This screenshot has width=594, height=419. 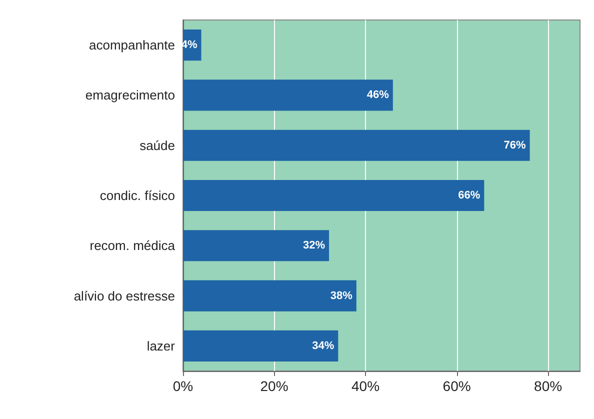 What do you see at coordinates (314, 246) in the screenshot?
I see `data-label: 32%` at bounding box center [314, 246].